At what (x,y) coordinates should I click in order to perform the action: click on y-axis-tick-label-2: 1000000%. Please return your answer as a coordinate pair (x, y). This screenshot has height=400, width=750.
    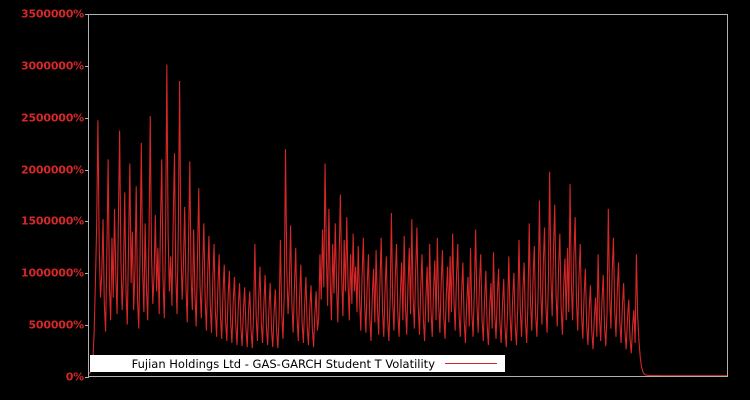
    Looking at the image, I should click on (52, 273).